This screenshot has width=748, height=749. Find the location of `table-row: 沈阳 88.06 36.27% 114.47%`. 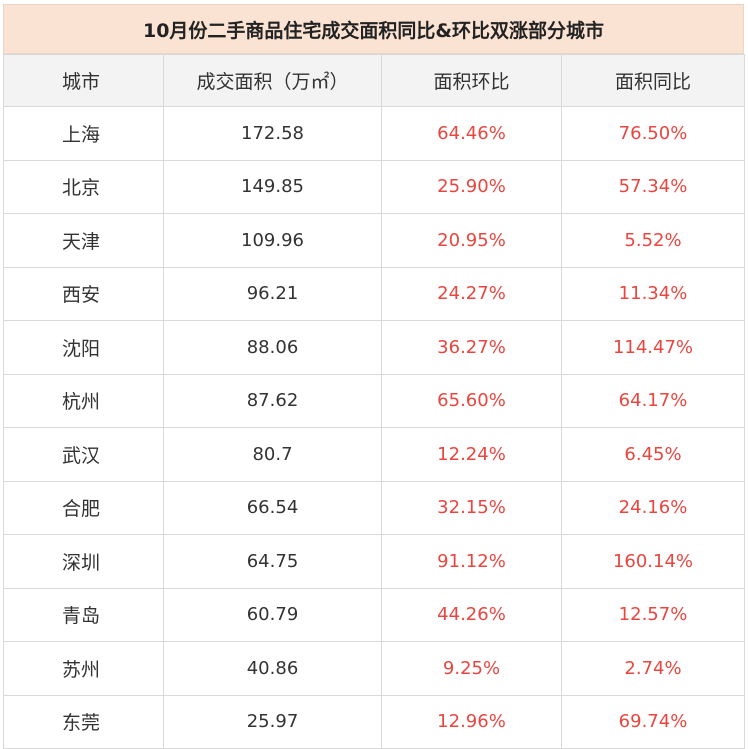

table-row: 沈阳 88.06 36.27% 114.47% is located at coordinates (374, 347).